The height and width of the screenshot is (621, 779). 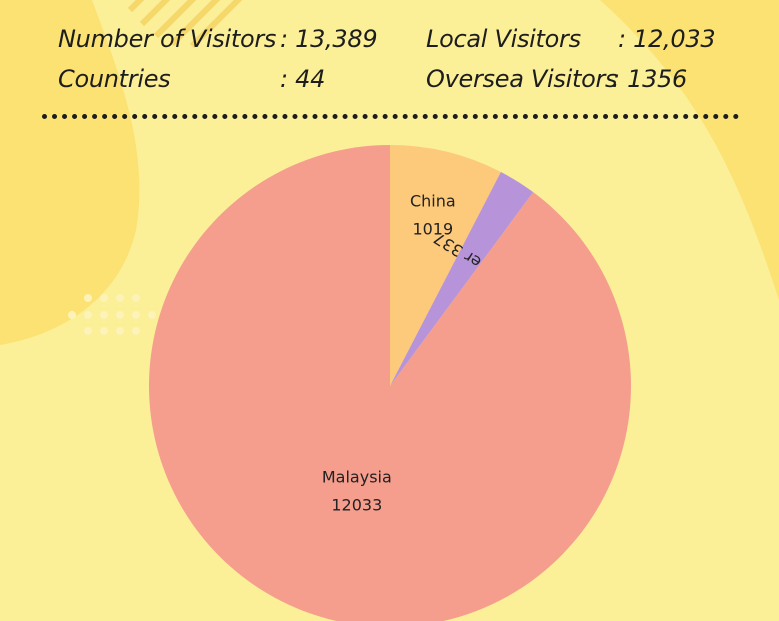 What do you see at coordinates (433, 214) in the screenshot?
I see `pie-label-china: China 1019` at bounding box center [433, 214].